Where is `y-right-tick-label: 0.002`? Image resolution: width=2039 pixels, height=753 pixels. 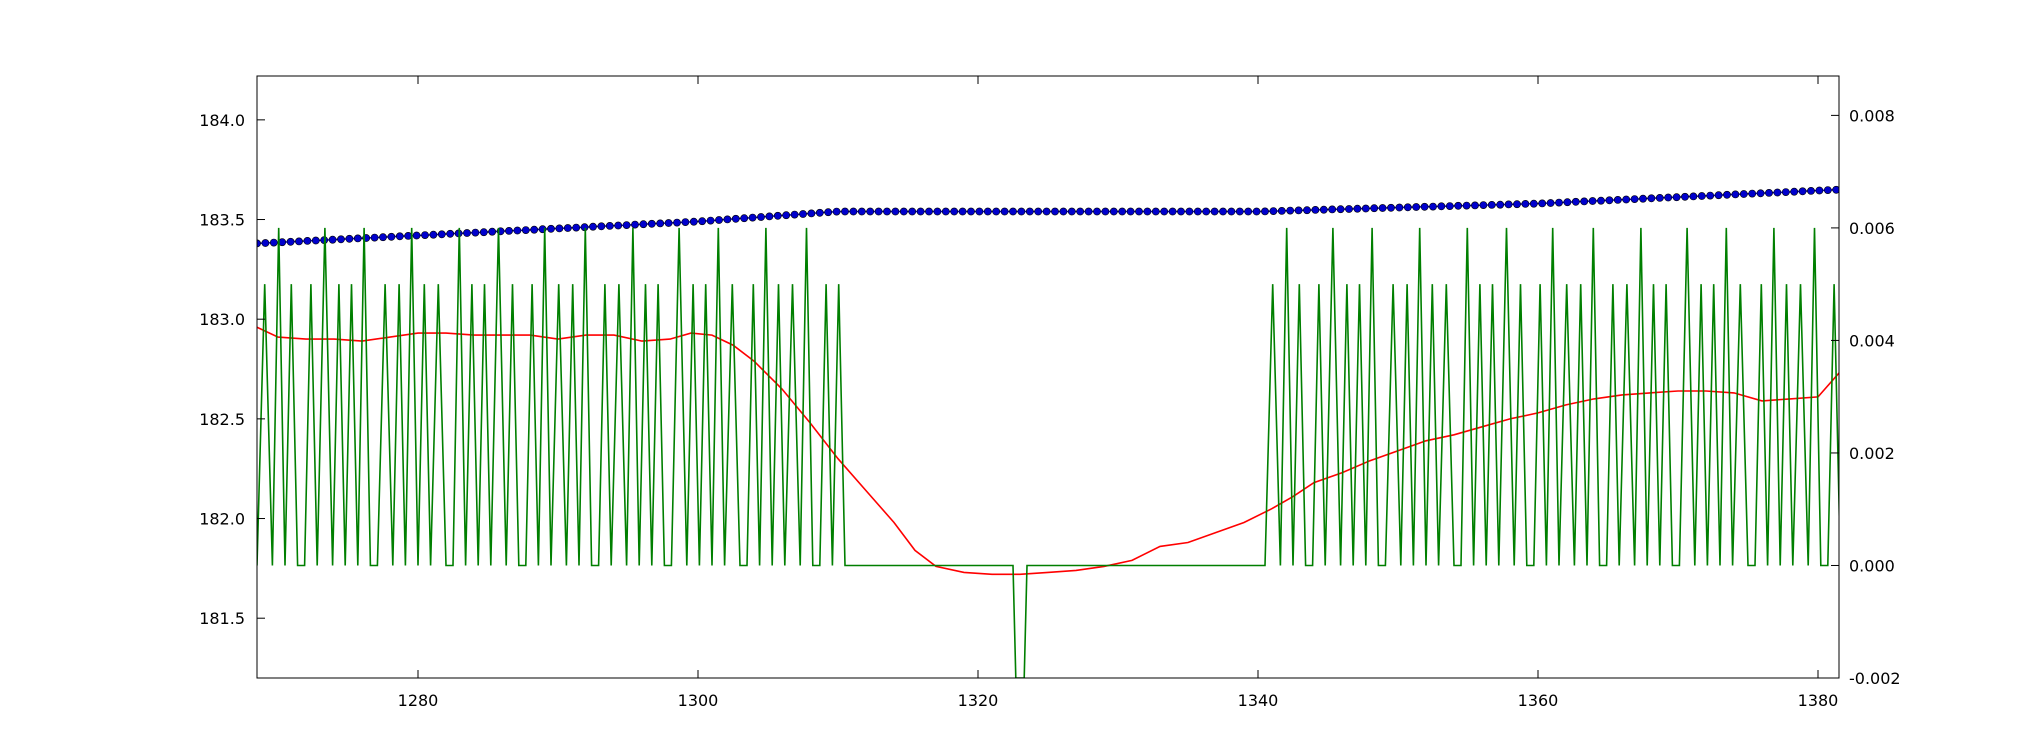
y-right-tick-label: 0.002 is located at coordinates (1872, 453).